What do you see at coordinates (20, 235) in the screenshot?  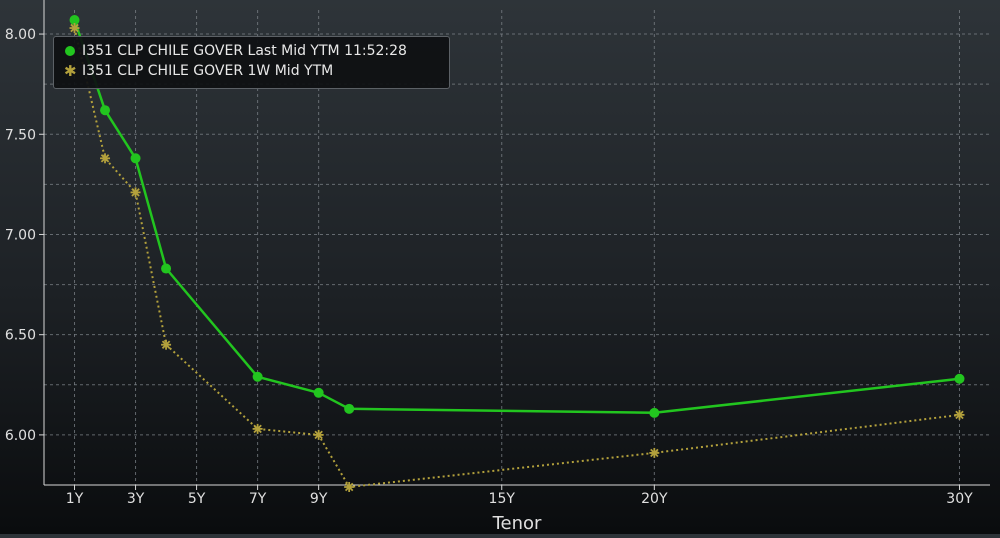 I see `y-tick-label: 7.00` at bounding box center [20, 235].